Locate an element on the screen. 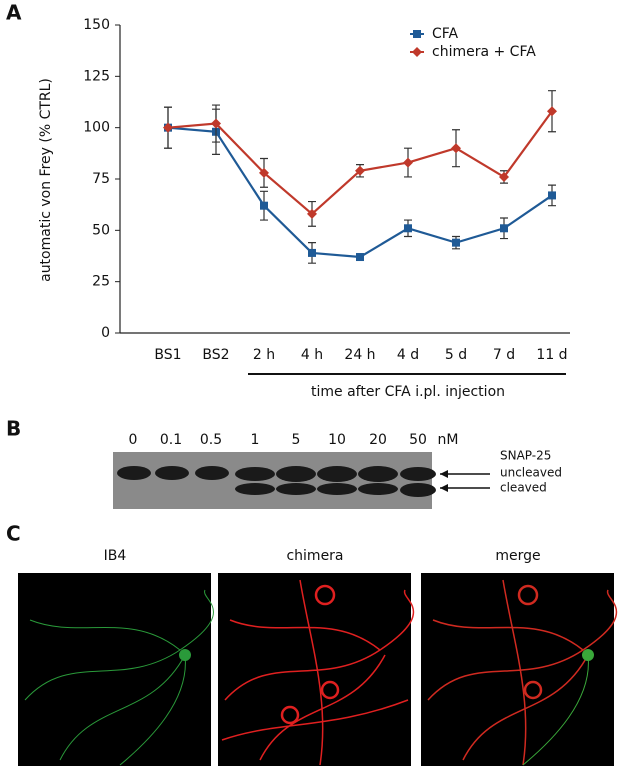 This screenshot has width=625, height=777. image-title: chimera is located at coordinates (314, 556).